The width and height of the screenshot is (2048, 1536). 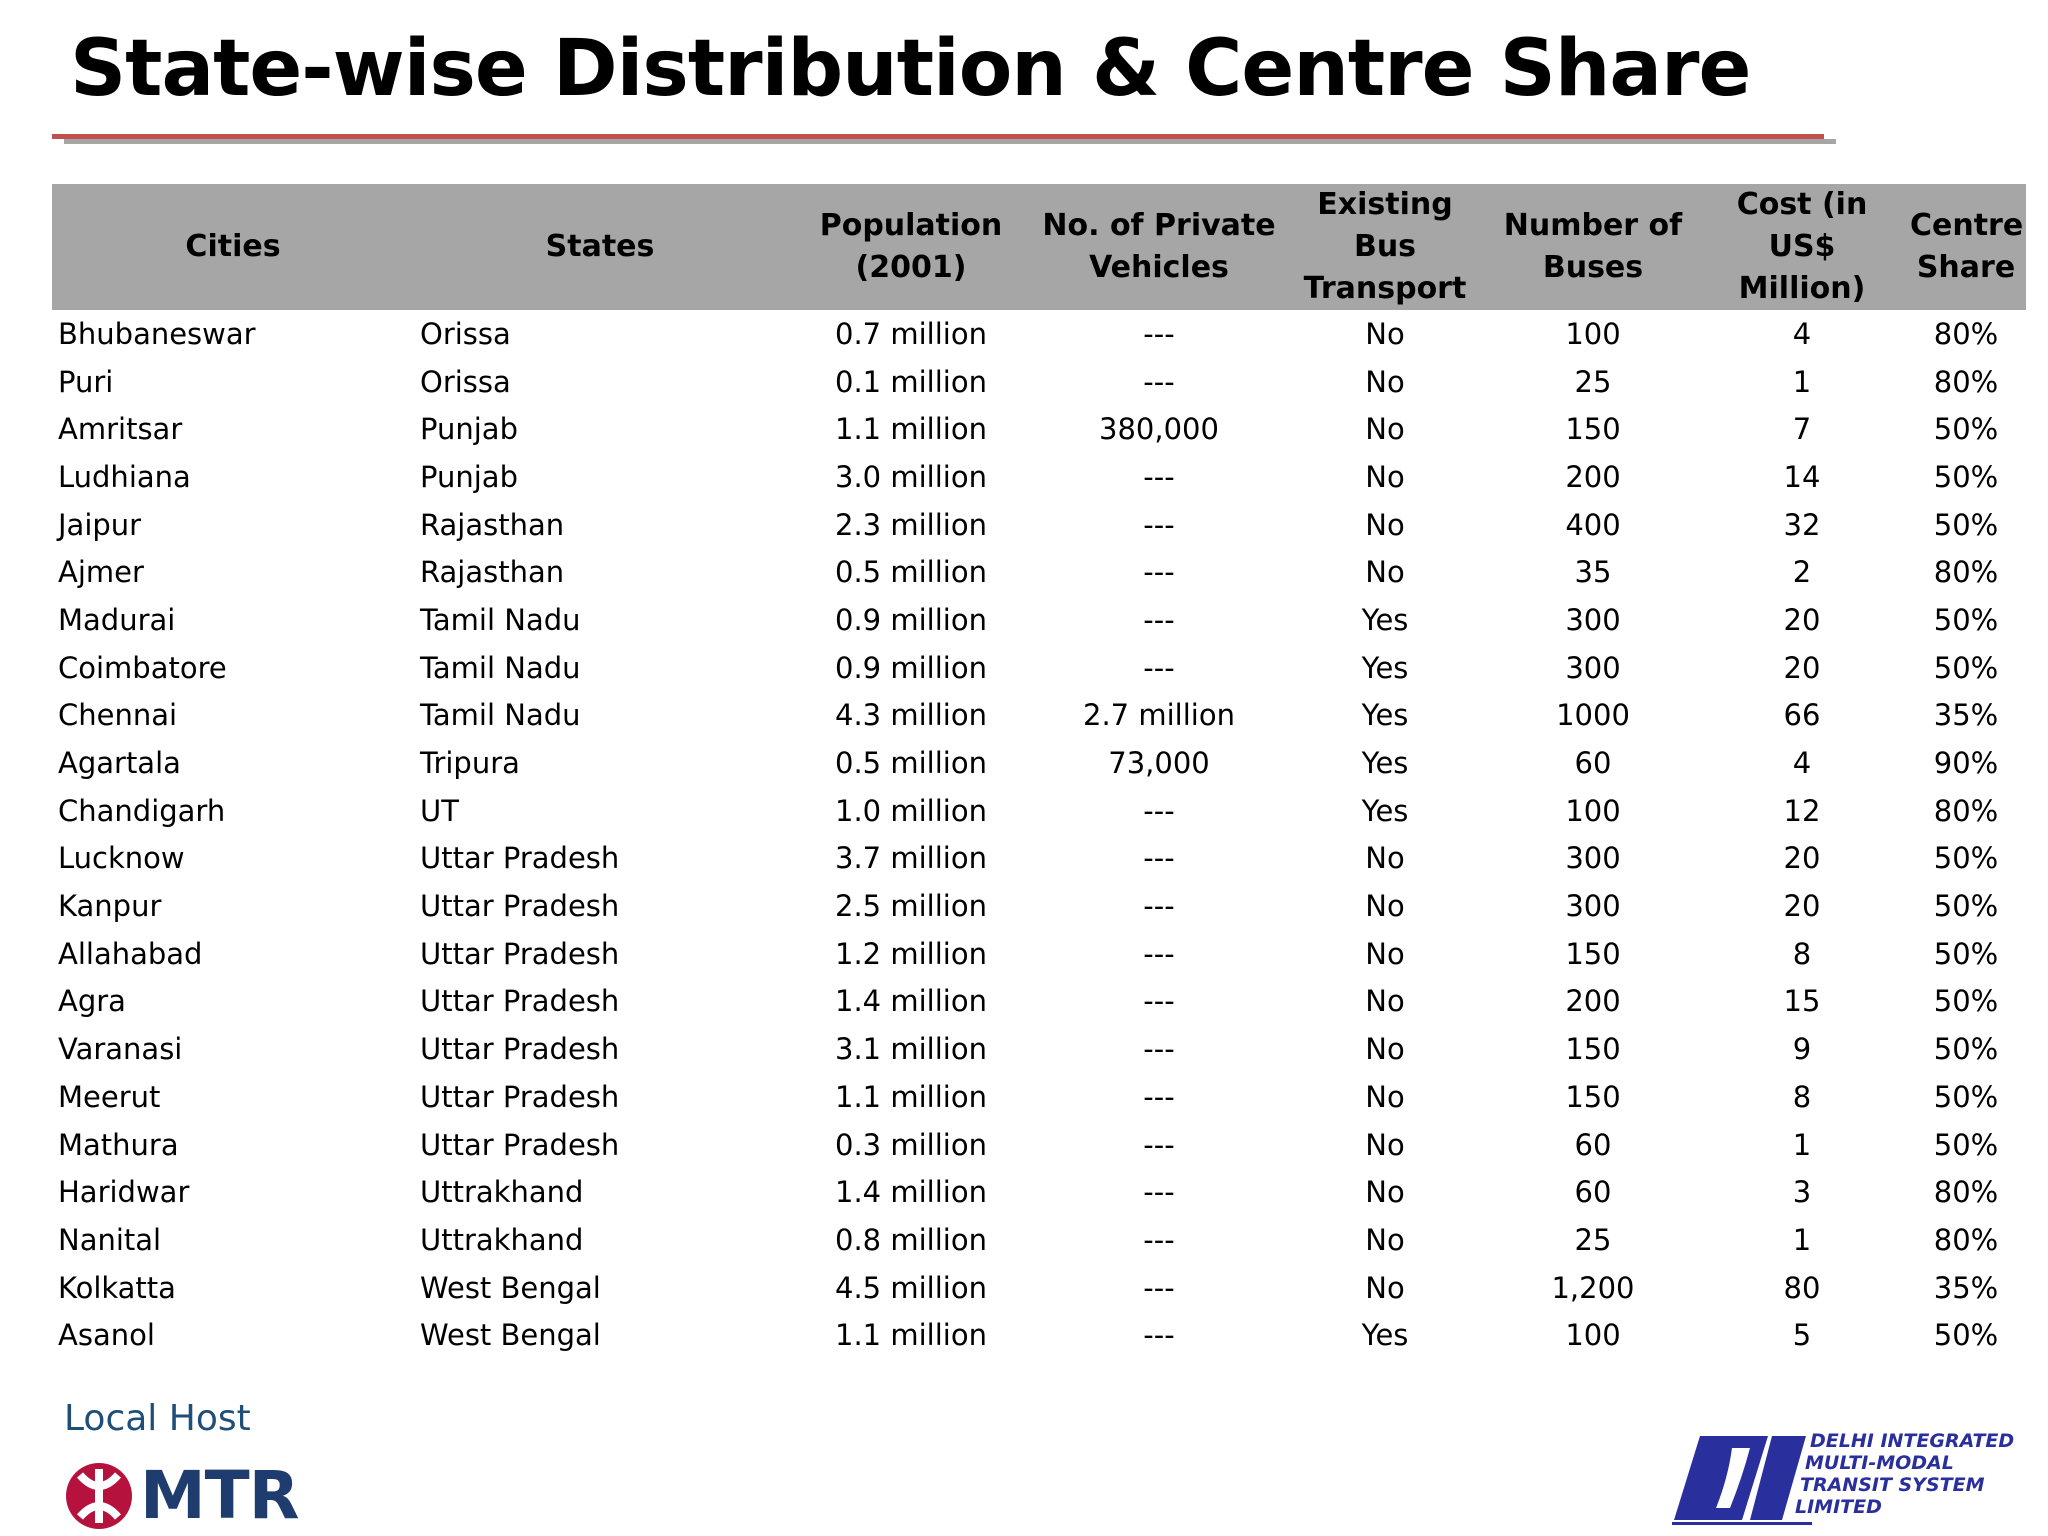 What do you see at coordinates (911, 763) in the screenshot?
I see `population-cell: 0.5 million` at bounding box center [911, 763].